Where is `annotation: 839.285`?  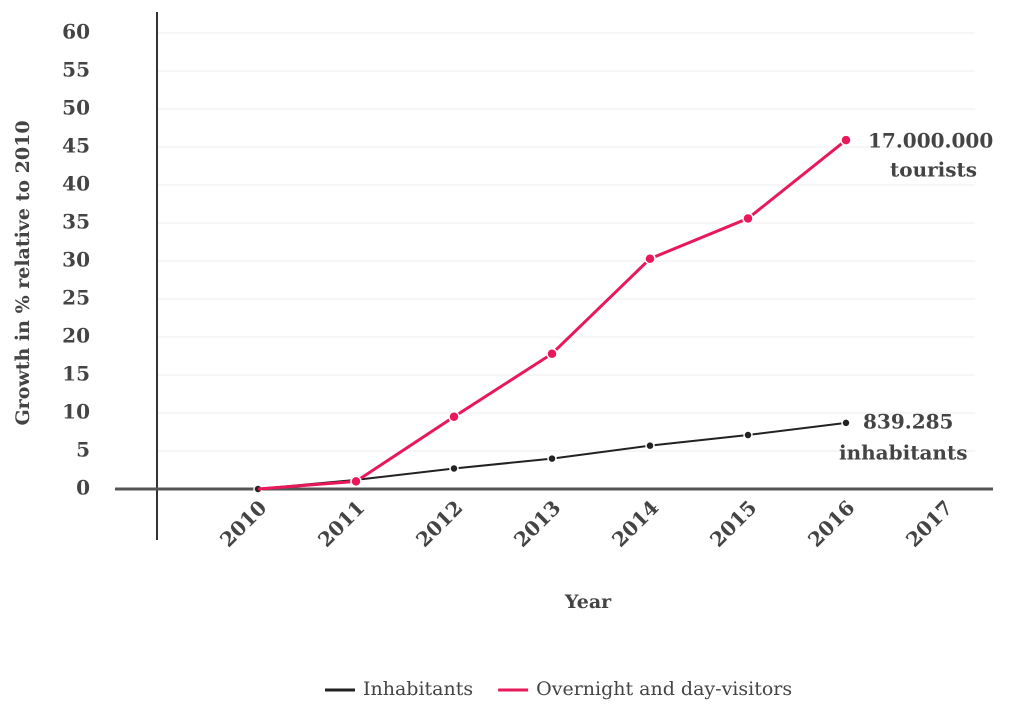
annotation: 839.285 is located at coordinates (908, 422).